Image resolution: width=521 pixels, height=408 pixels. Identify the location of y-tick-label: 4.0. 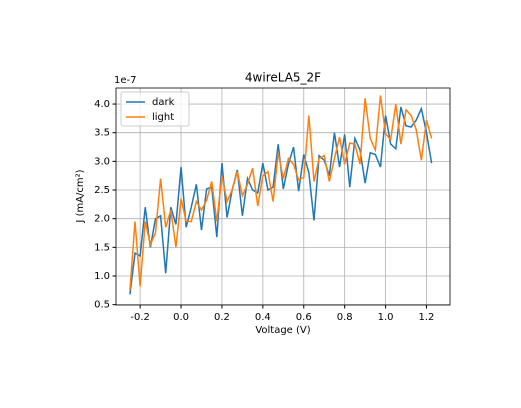
(102, 104).